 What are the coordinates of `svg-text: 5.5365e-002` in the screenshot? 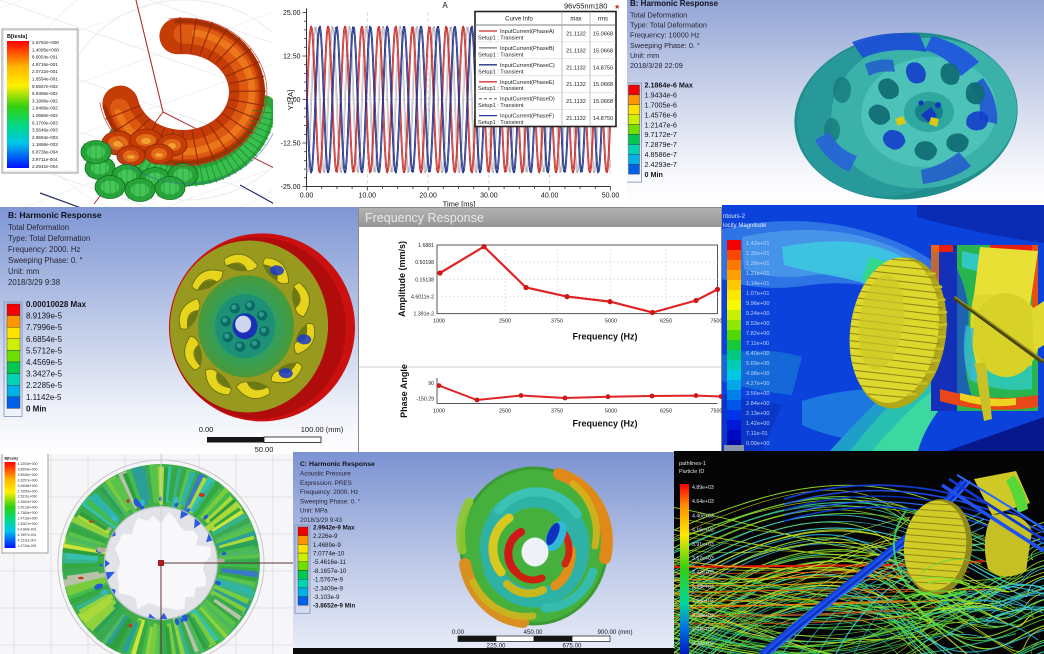 It's located at (45, 93).